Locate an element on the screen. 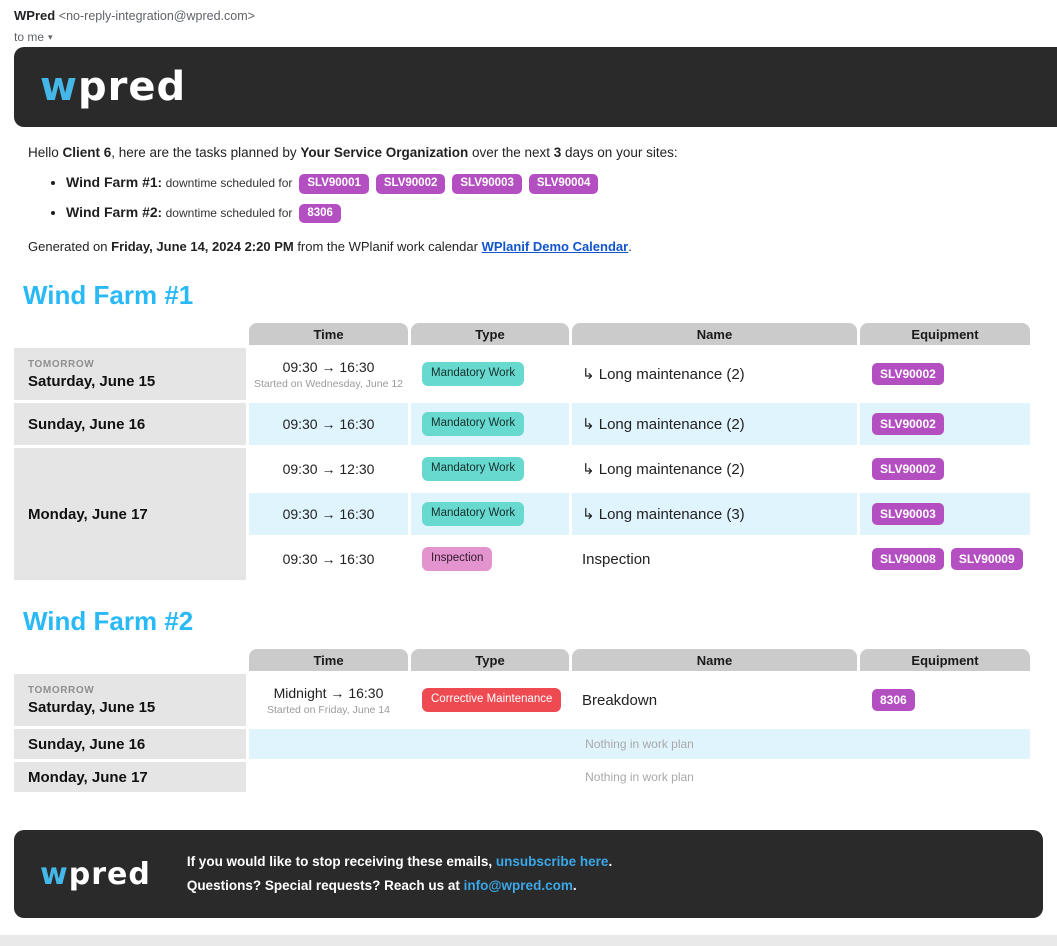  generated-prefix: Generated on is located at coordinates (70, 246).